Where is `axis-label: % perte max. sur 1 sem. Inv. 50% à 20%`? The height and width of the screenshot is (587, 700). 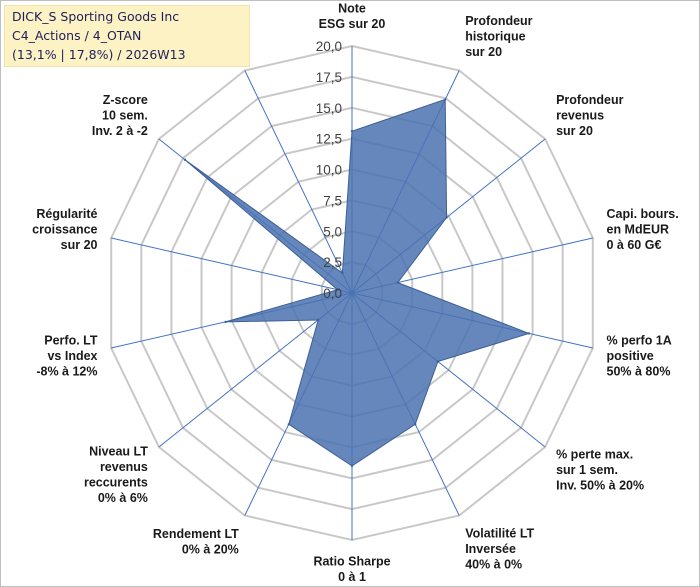 axis-label: % perte max. sur 1 sem. Inv. 50% à 20% is located at coordinates (600, 470).